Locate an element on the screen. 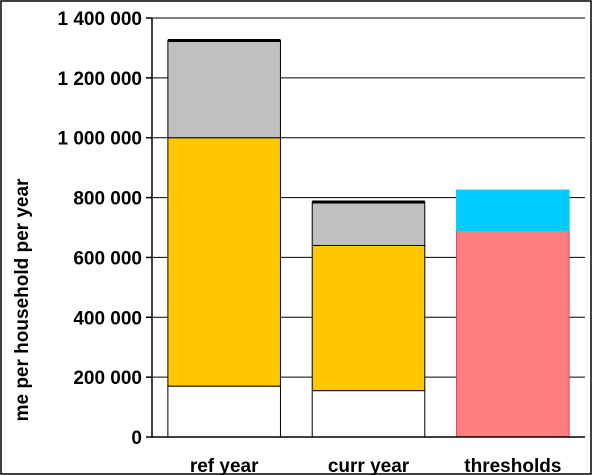  x-tick-label: ref year is located at coordinates (224, 465).